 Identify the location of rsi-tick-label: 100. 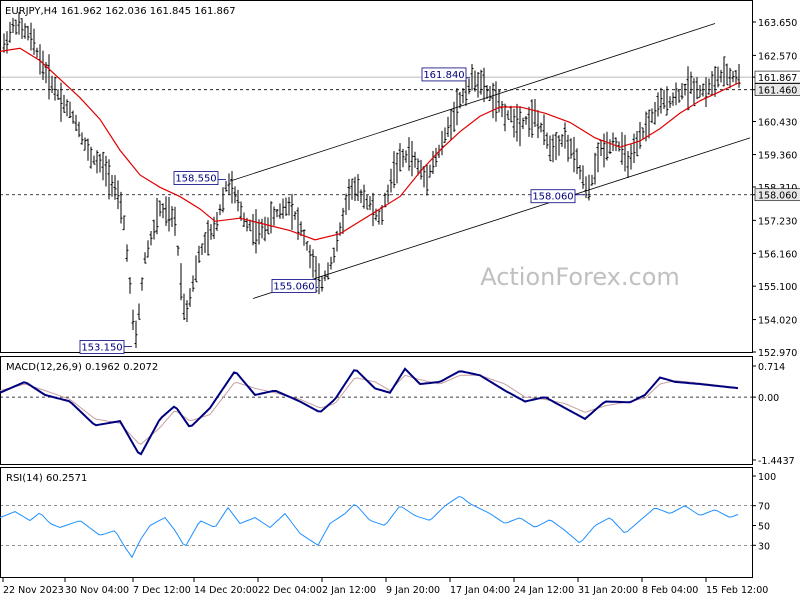
(767, 477).